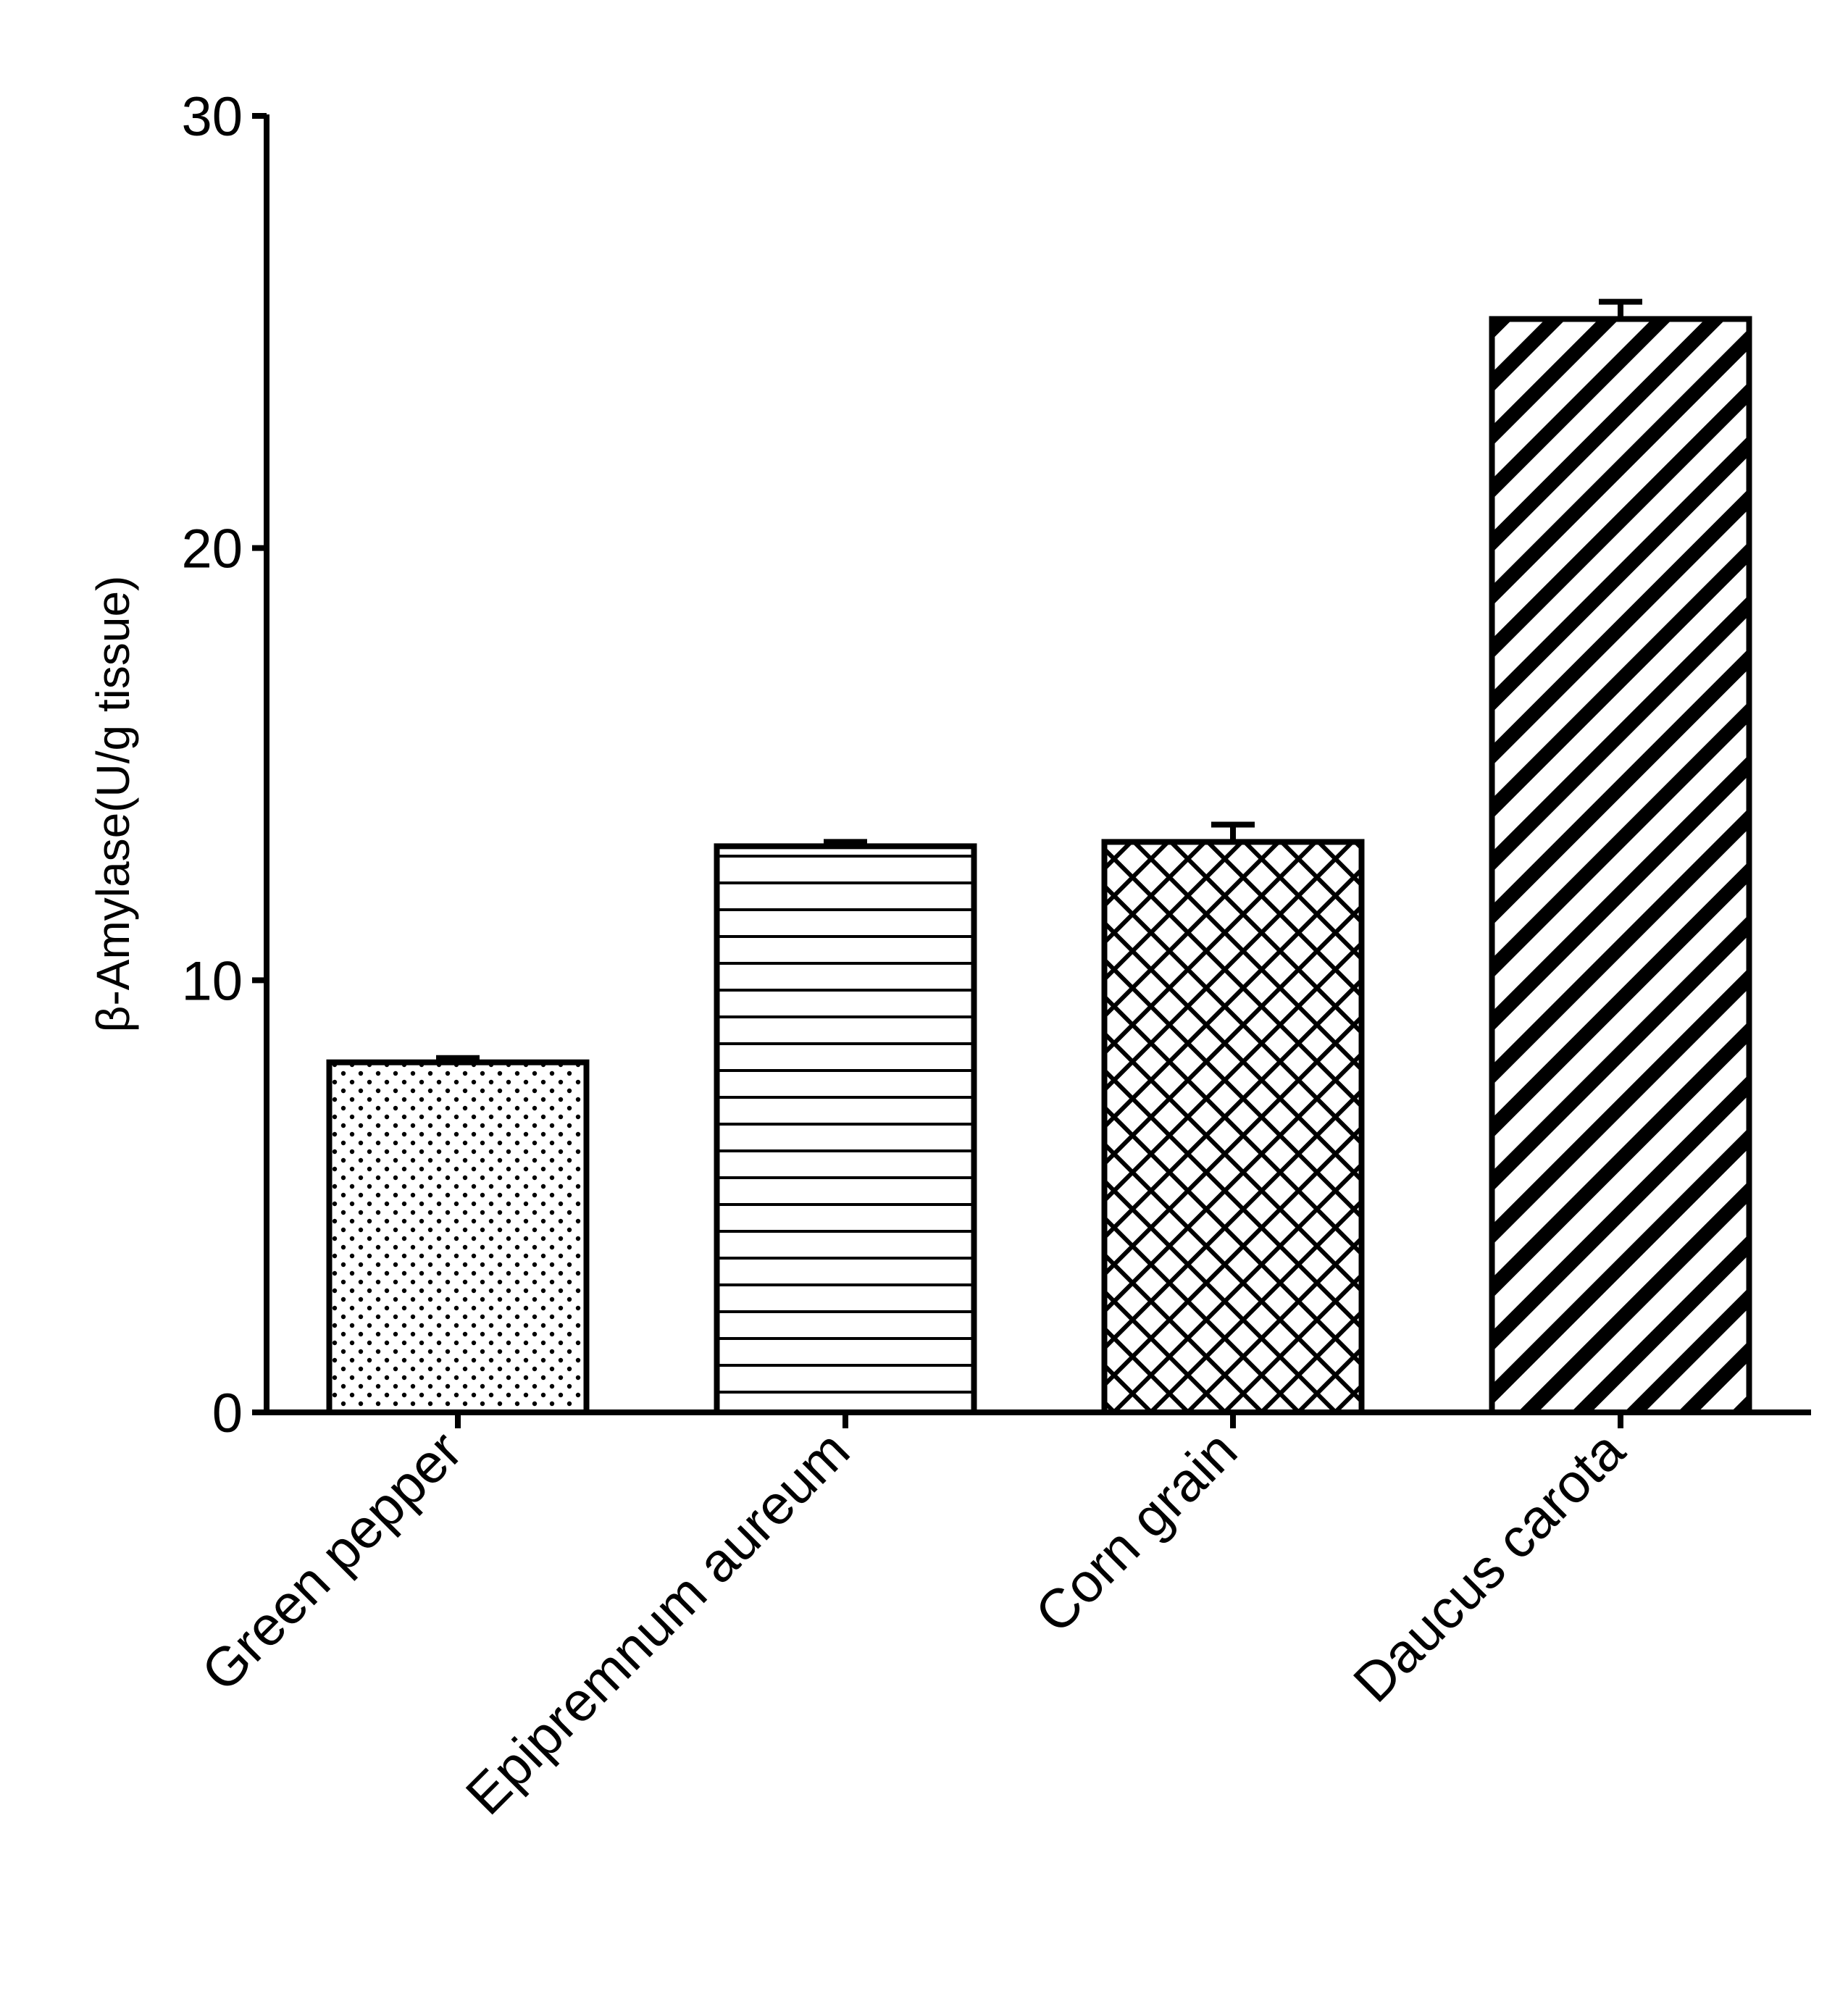  I want to click on y-tick-label: 10, so click(212, 981).